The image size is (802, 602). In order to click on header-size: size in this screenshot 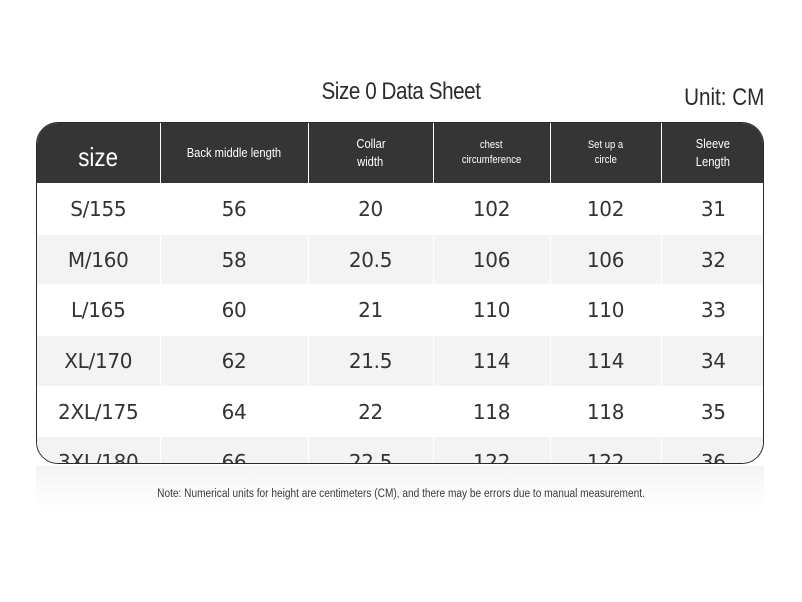, I will do `click(98, 153)`.